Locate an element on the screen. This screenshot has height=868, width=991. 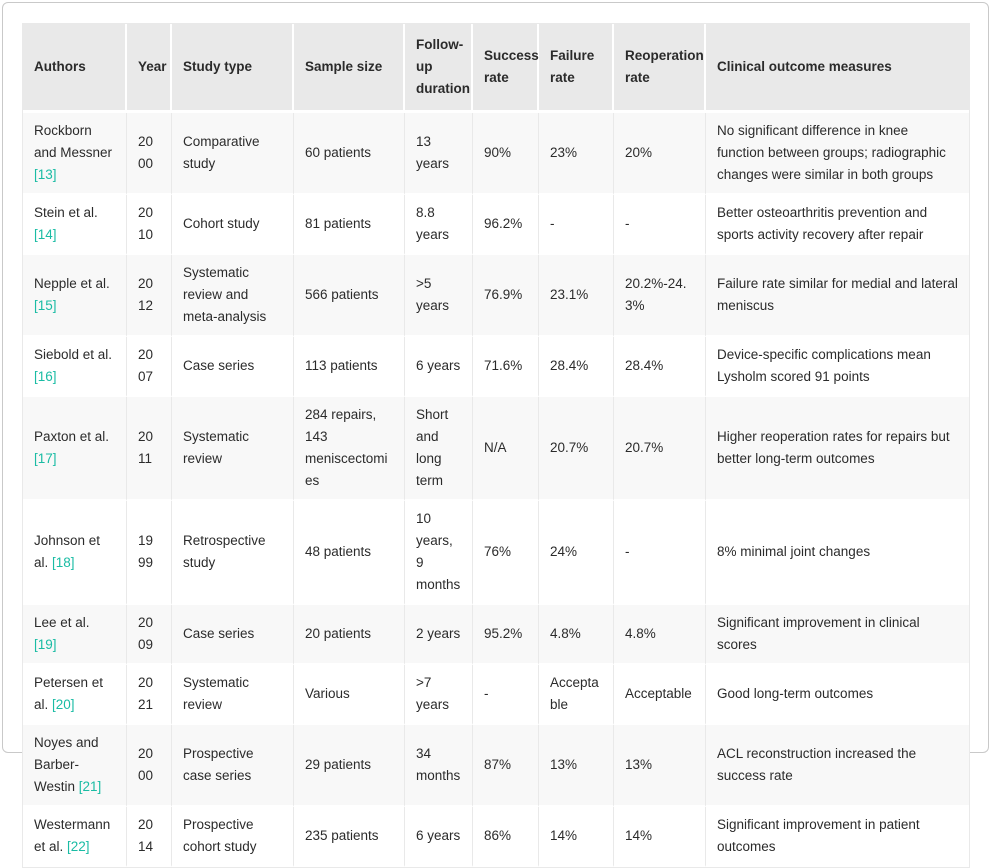
citation-link: [13] is located at coordinates (45, 174).